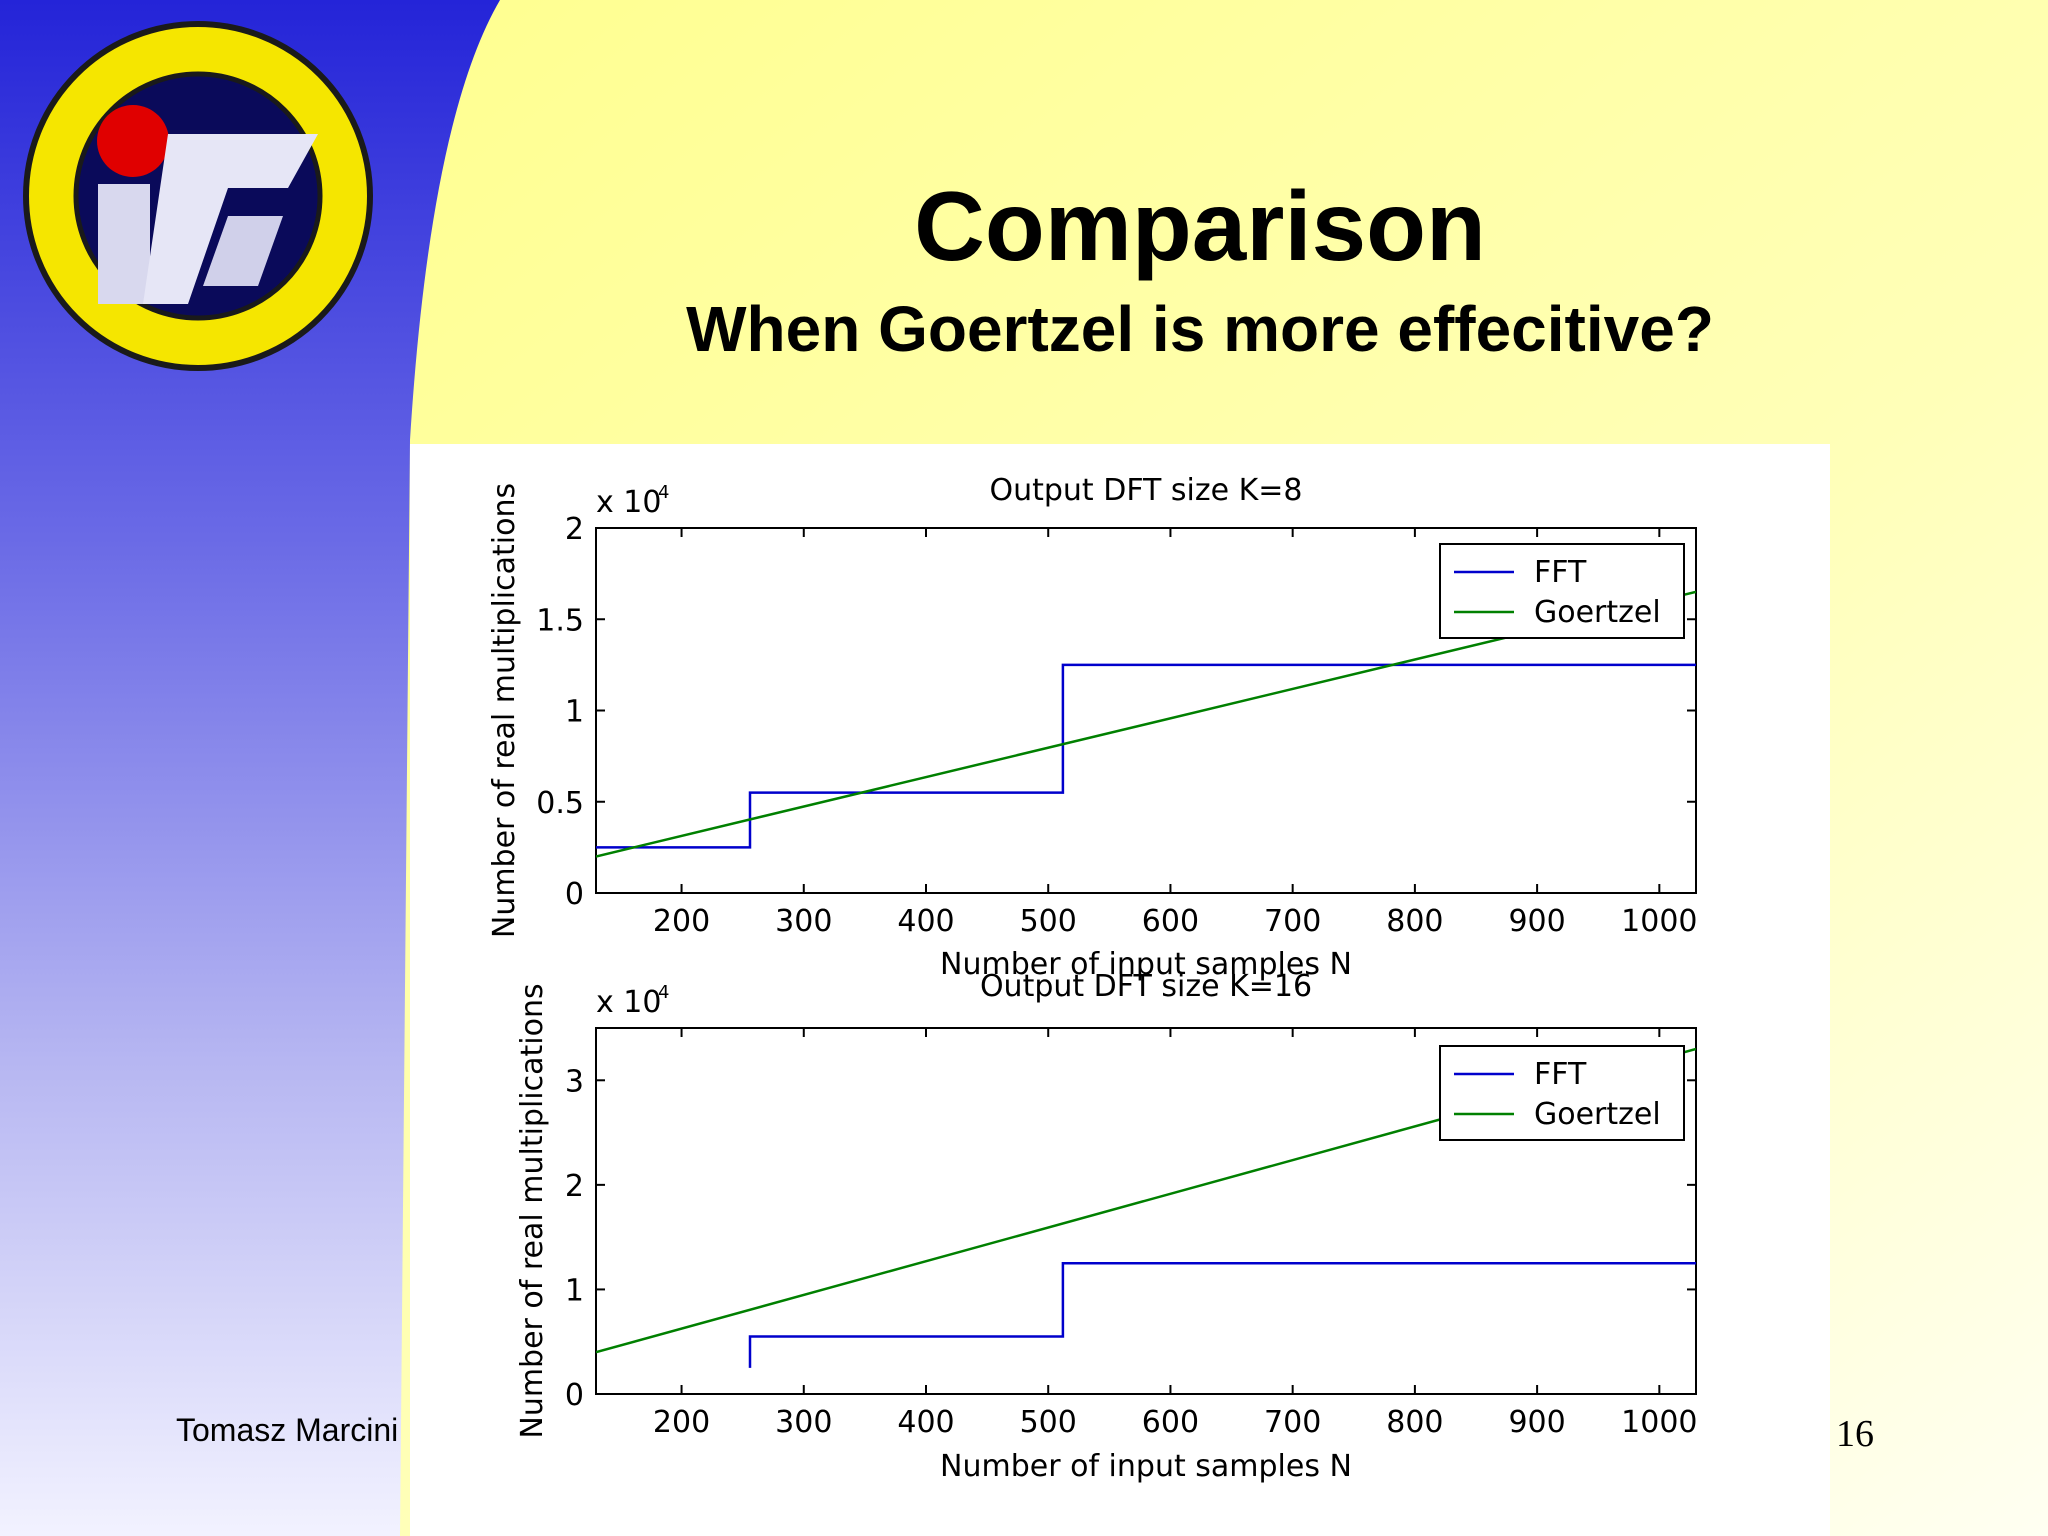 Image resolution: width=2048 pixels, height=1536 pixels. What do you see at coordinates (504, 710) in the screenshot?
I see `chart1-ylabel: Number of real multiplications` at bounding box center [504, 710].